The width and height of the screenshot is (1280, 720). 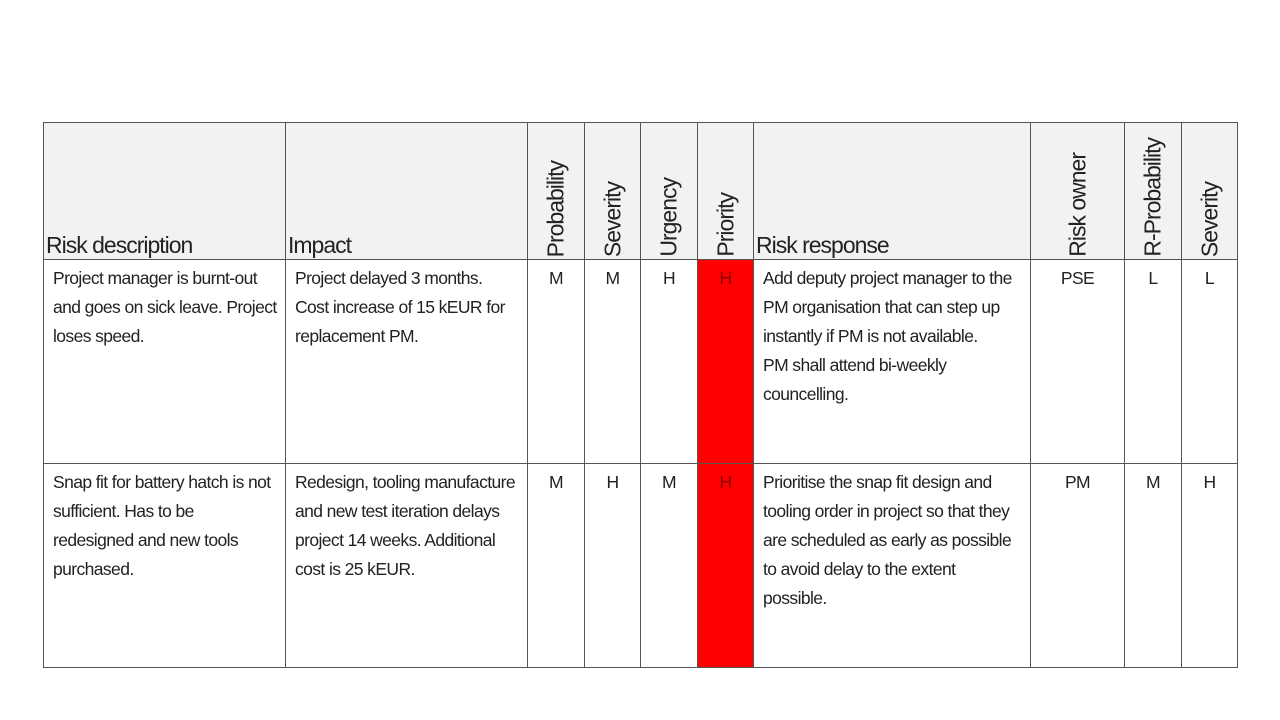 What do you see at coordinates (406, 191) in the screenshot?
I see `header-cell: Impact` at bounding box center [406, 191].